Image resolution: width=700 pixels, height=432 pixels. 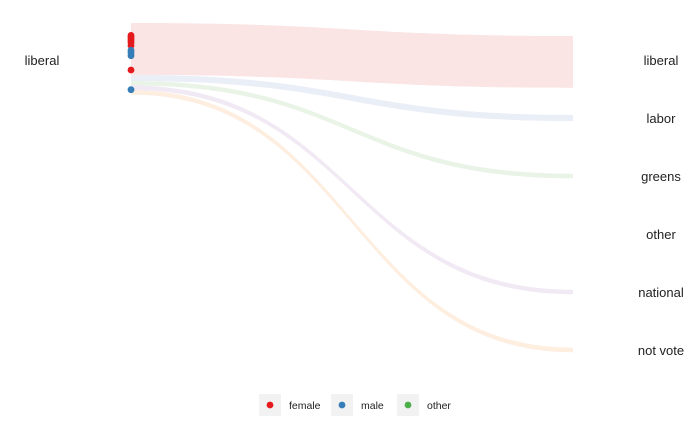 What do you see at coordinates (661, 292) in the screenshot?
I see `target-node-label-national: national` at bounding box center [661, 292].